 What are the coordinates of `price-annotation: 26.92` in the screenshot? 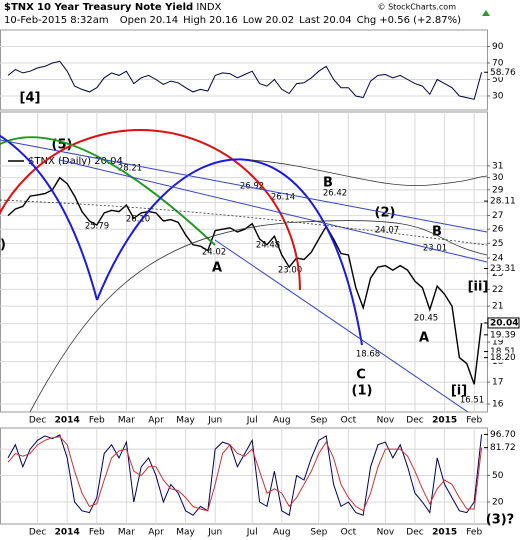 It's located at (252, 187).